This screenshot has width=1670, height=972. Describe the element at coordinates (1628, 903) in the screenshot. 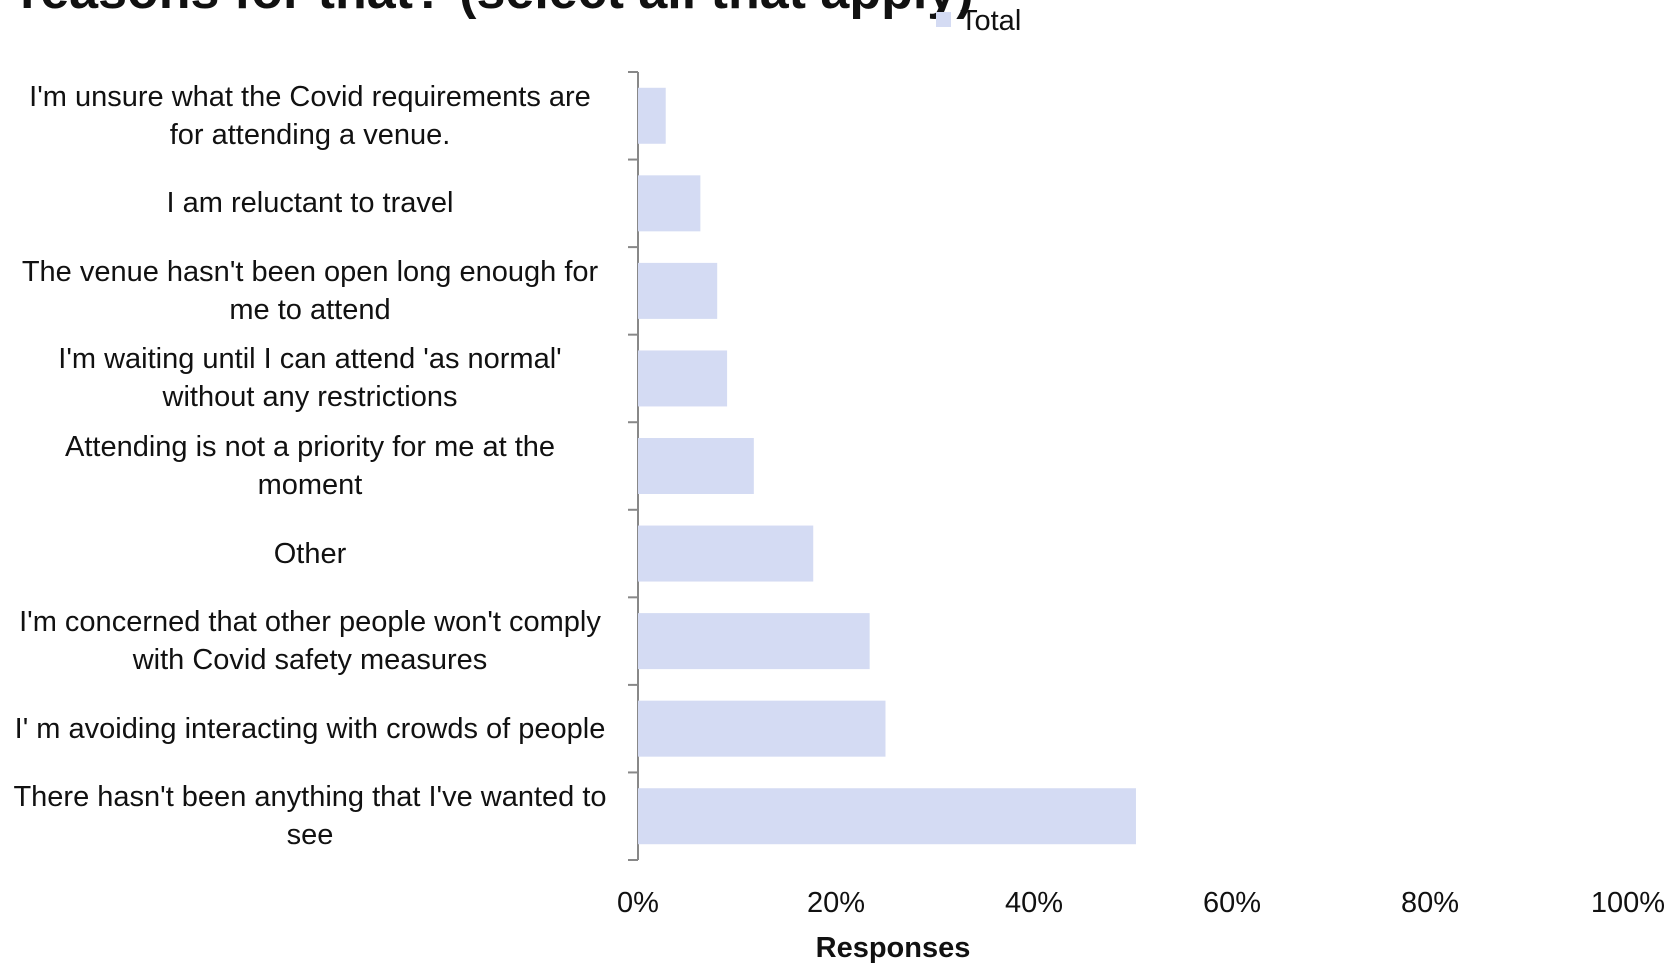

I see `x-tick-label: 100%` at that location.